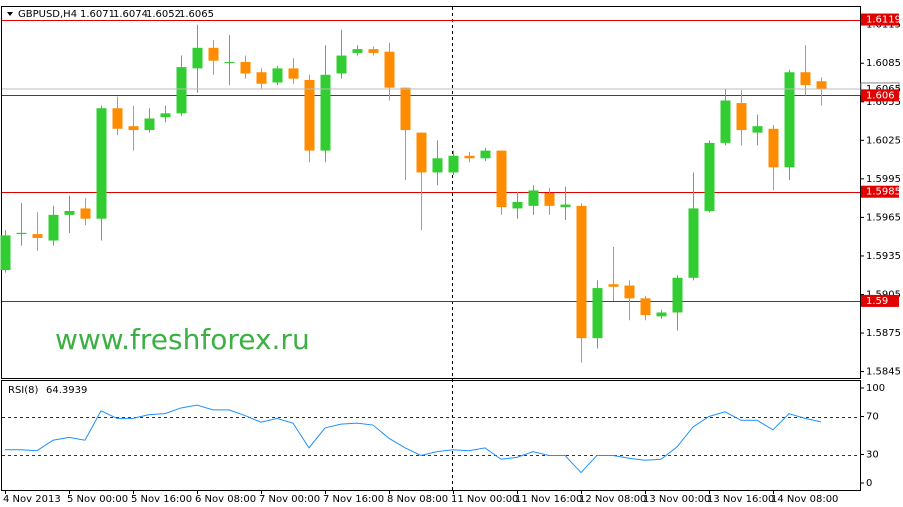 The image size is (903, 507). What do you see at coordinates (883, 140) in the screenshot?
I see `y-tick-label: 1.6025` at bounding box center [883, 140].